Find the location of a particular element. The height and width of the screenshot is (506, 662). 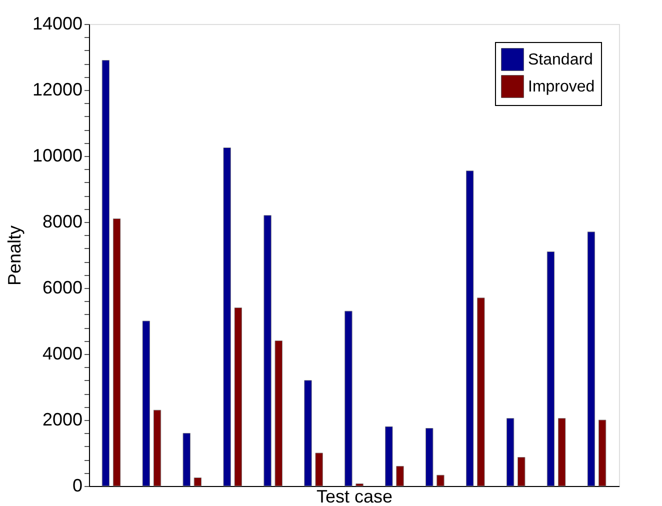

y-tick-label: 4000 is located at coordinates (62, 354).